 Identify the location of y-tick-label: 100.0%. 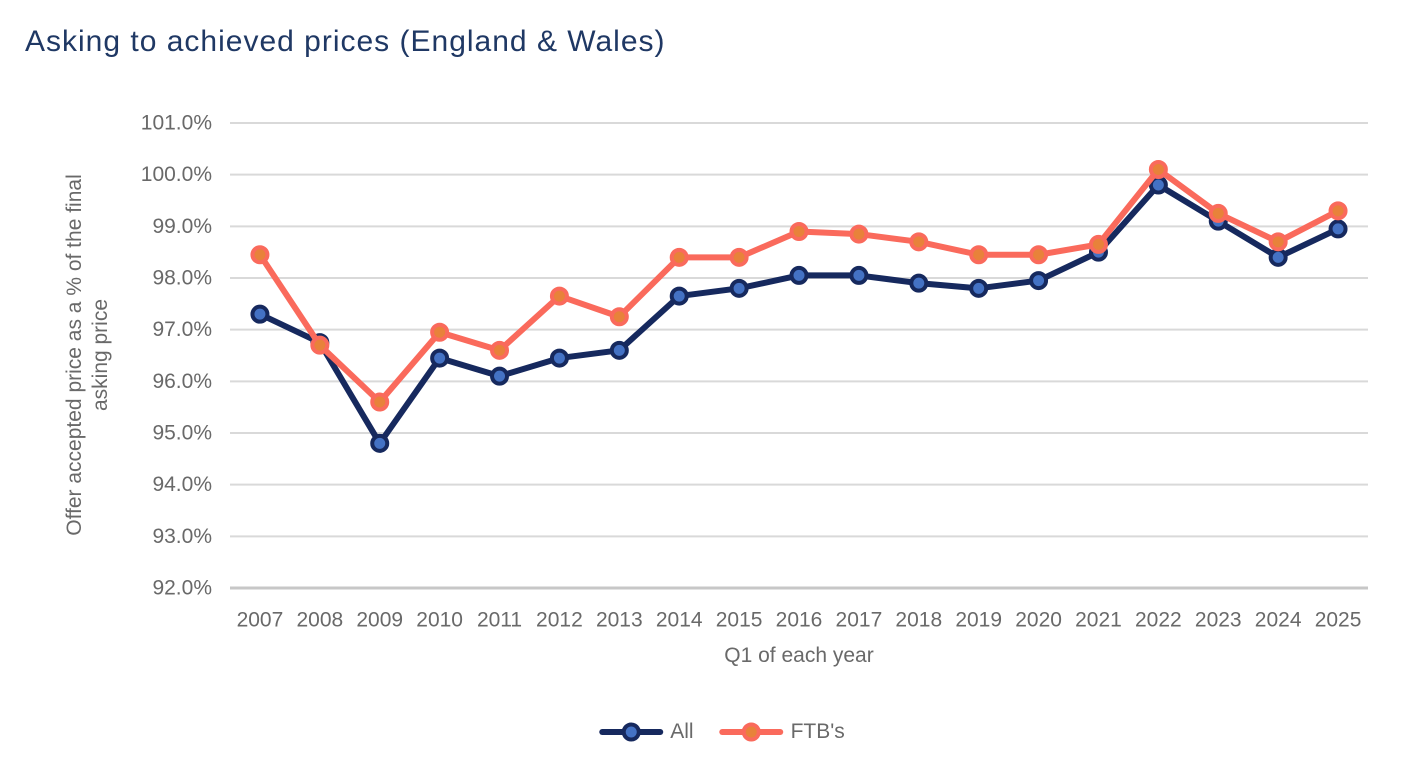
(176, 174).